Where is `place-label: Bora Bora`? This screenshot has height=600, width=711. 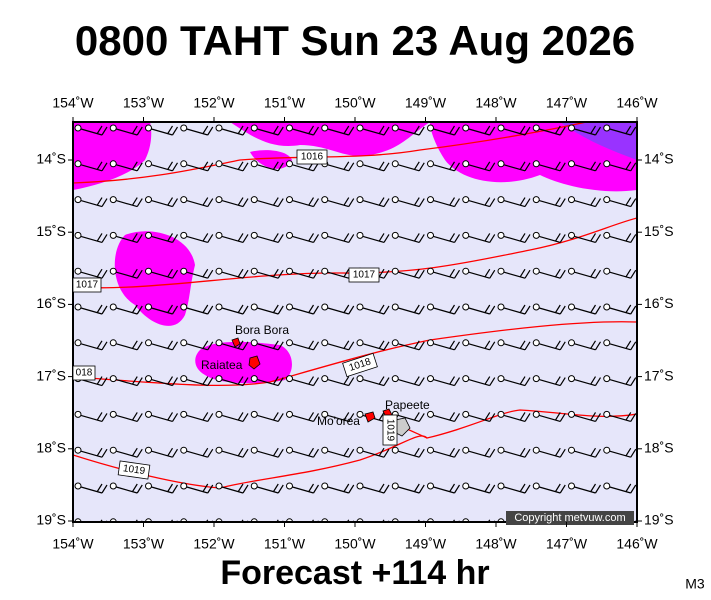 place-label: Bora Bora is located at coordinates (262, 330).